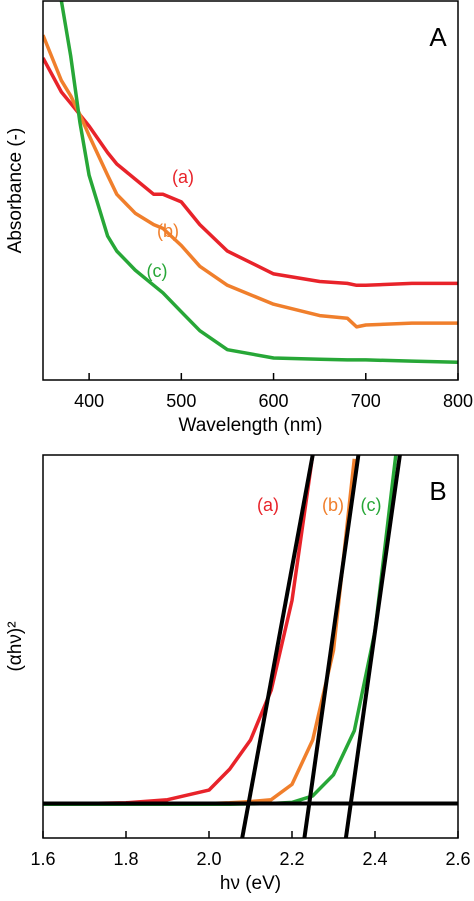  What do you see at coordinates (250, 883) in the screenshot?
I see `x-axis-label: hν (eV)` at bounding box center [250, 883].